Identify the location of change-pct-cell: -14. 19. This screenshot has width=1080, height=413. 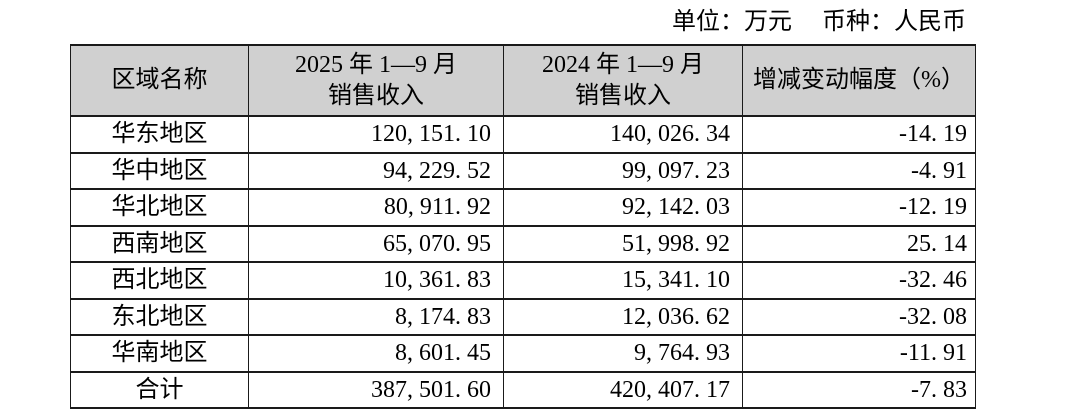
(859, 134).